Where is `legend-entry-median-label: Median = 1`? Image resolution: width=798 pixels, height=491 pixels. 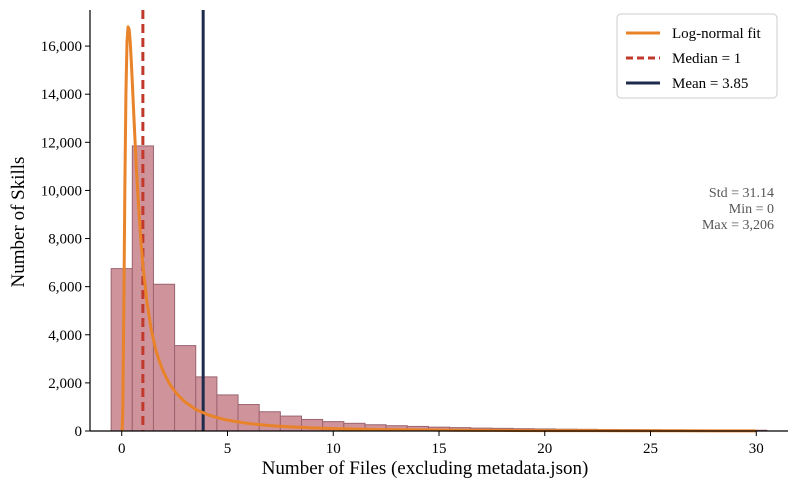 legend-entry-median-label: Median = 1 is located at coordinates (706, 59).